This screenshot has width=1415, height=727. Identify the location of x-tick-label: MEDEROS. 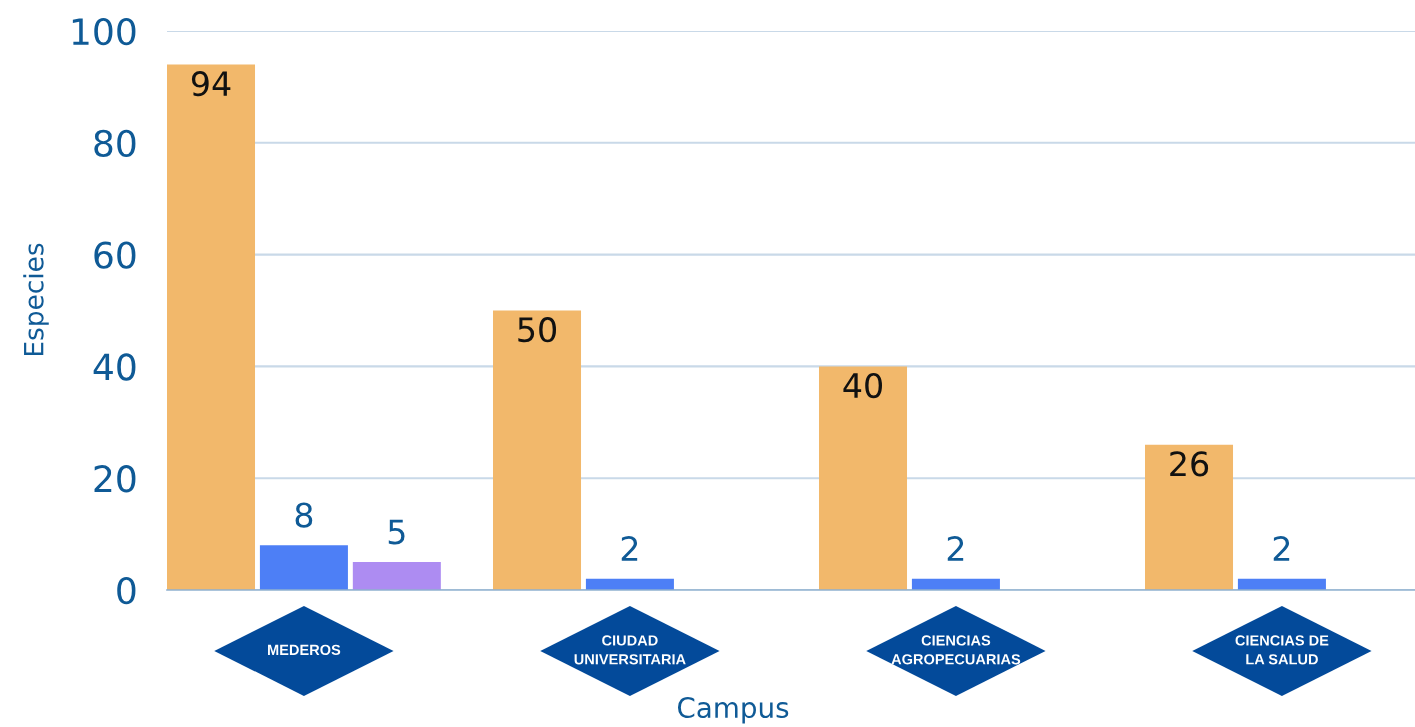
(304, 650).